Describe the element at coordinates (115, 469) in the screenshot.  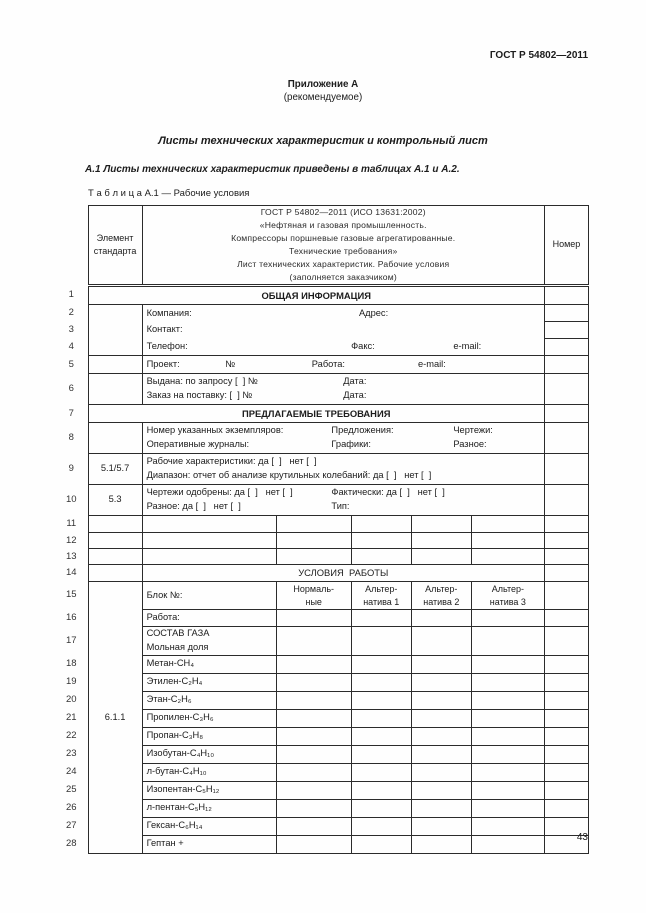
I see `element-ref-cell: 5.1/5.7` at that location.